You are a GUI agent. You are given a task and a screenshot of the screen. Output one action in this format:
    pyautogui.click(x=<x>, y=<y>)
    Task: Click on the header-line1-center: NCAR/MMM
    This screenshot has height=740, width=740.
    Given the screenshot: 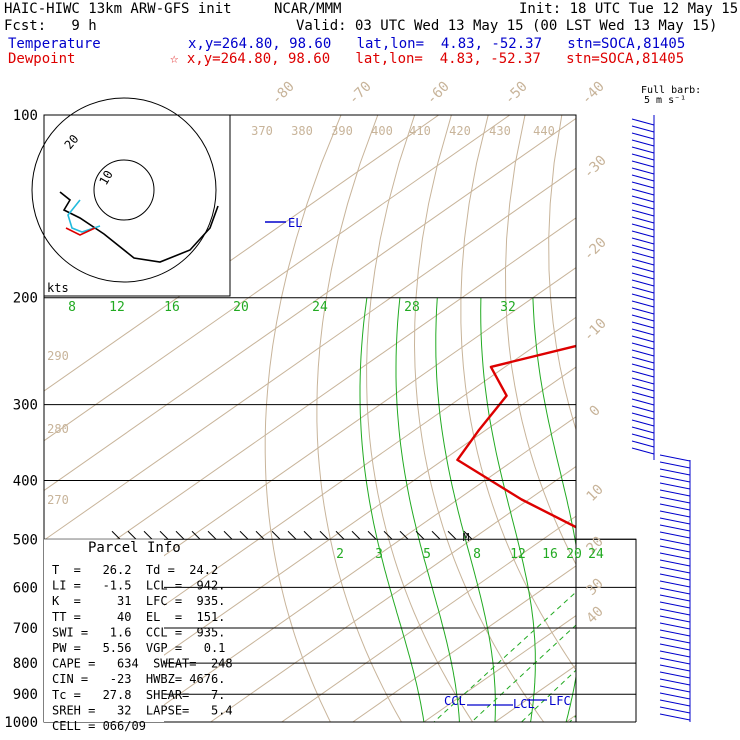 What is the action you would take?
    pyautogui.click(x=308, y=9)
    